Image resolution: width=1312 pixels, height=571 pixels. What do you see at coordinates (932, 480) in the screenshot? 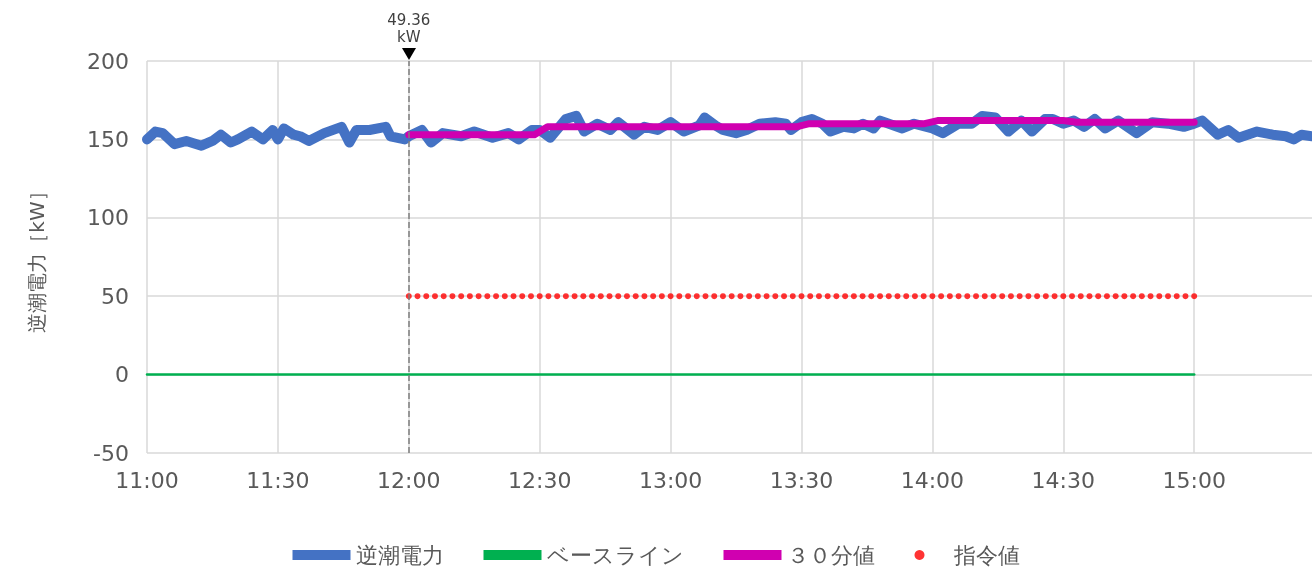
I see `x-tick-label: 14:00` at bounding box center [932, 480].